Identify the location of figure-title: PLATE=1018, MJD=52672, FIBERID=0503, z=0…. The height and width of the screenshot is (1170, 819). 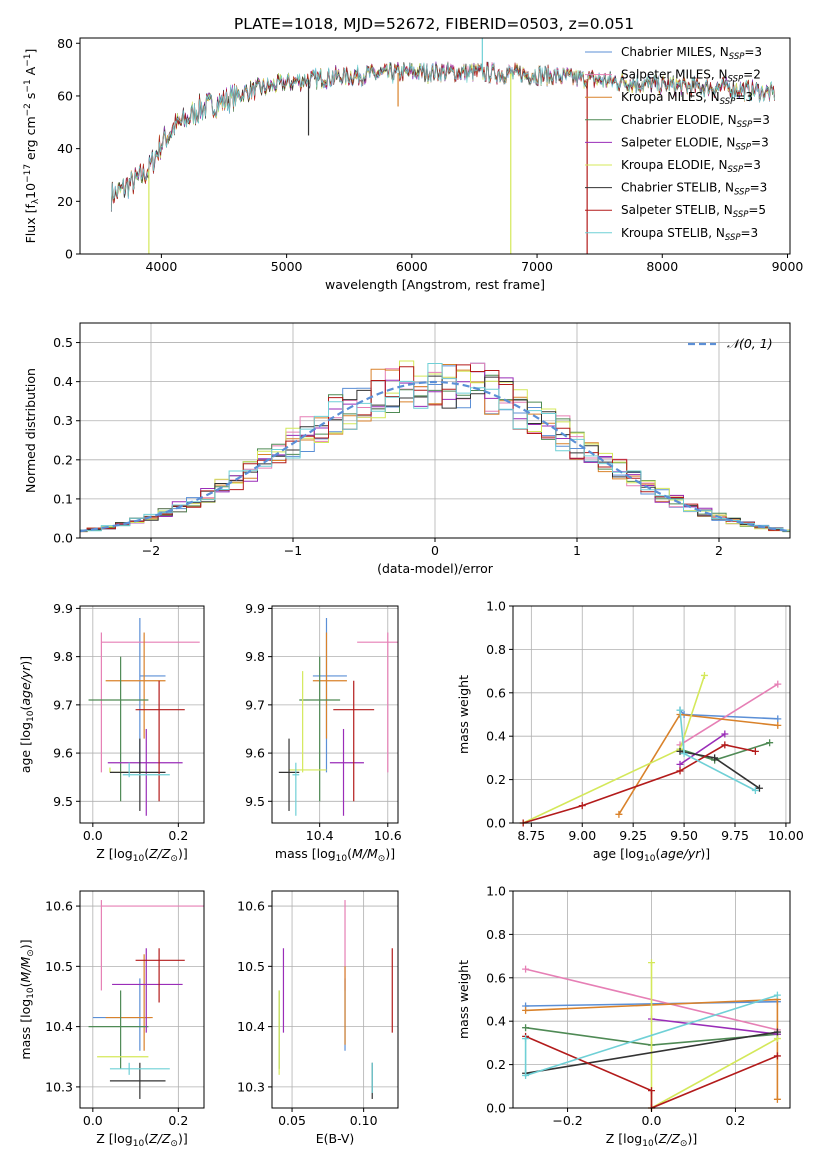
(434, 24).